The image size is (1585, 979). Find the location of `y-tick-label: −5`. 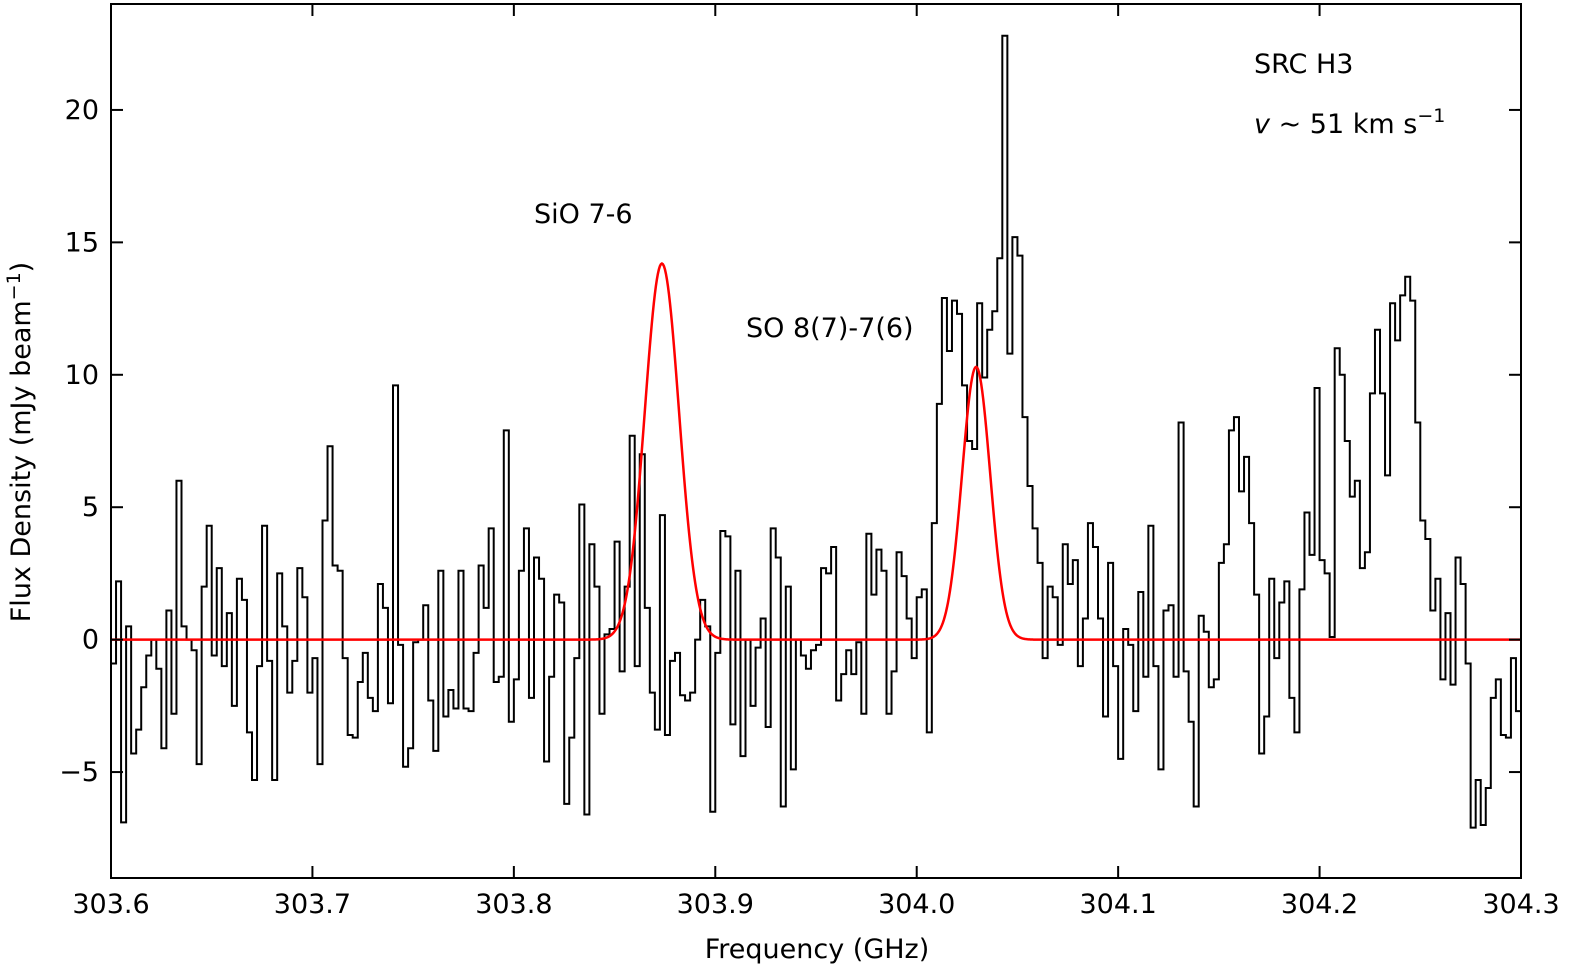

y-tick-label: −5 is located at coordinates (79, 772).